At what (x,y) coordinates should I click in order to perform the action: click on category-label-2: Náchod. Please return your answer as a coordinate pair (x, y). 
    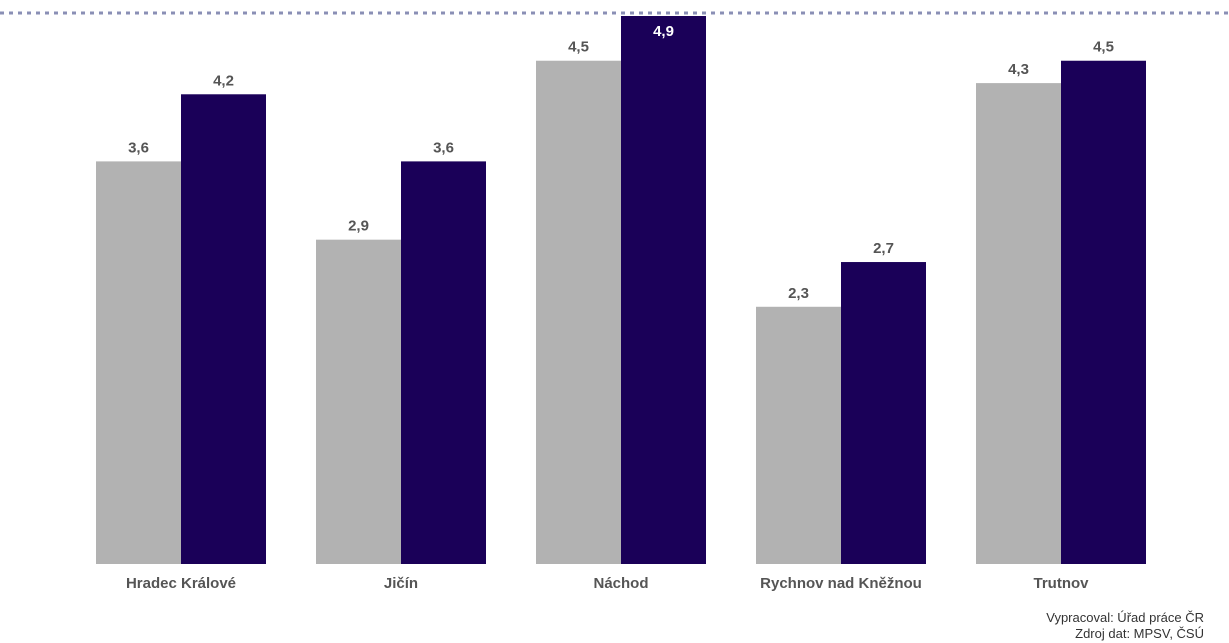
    Looking at the image, I should click on (620, 583).